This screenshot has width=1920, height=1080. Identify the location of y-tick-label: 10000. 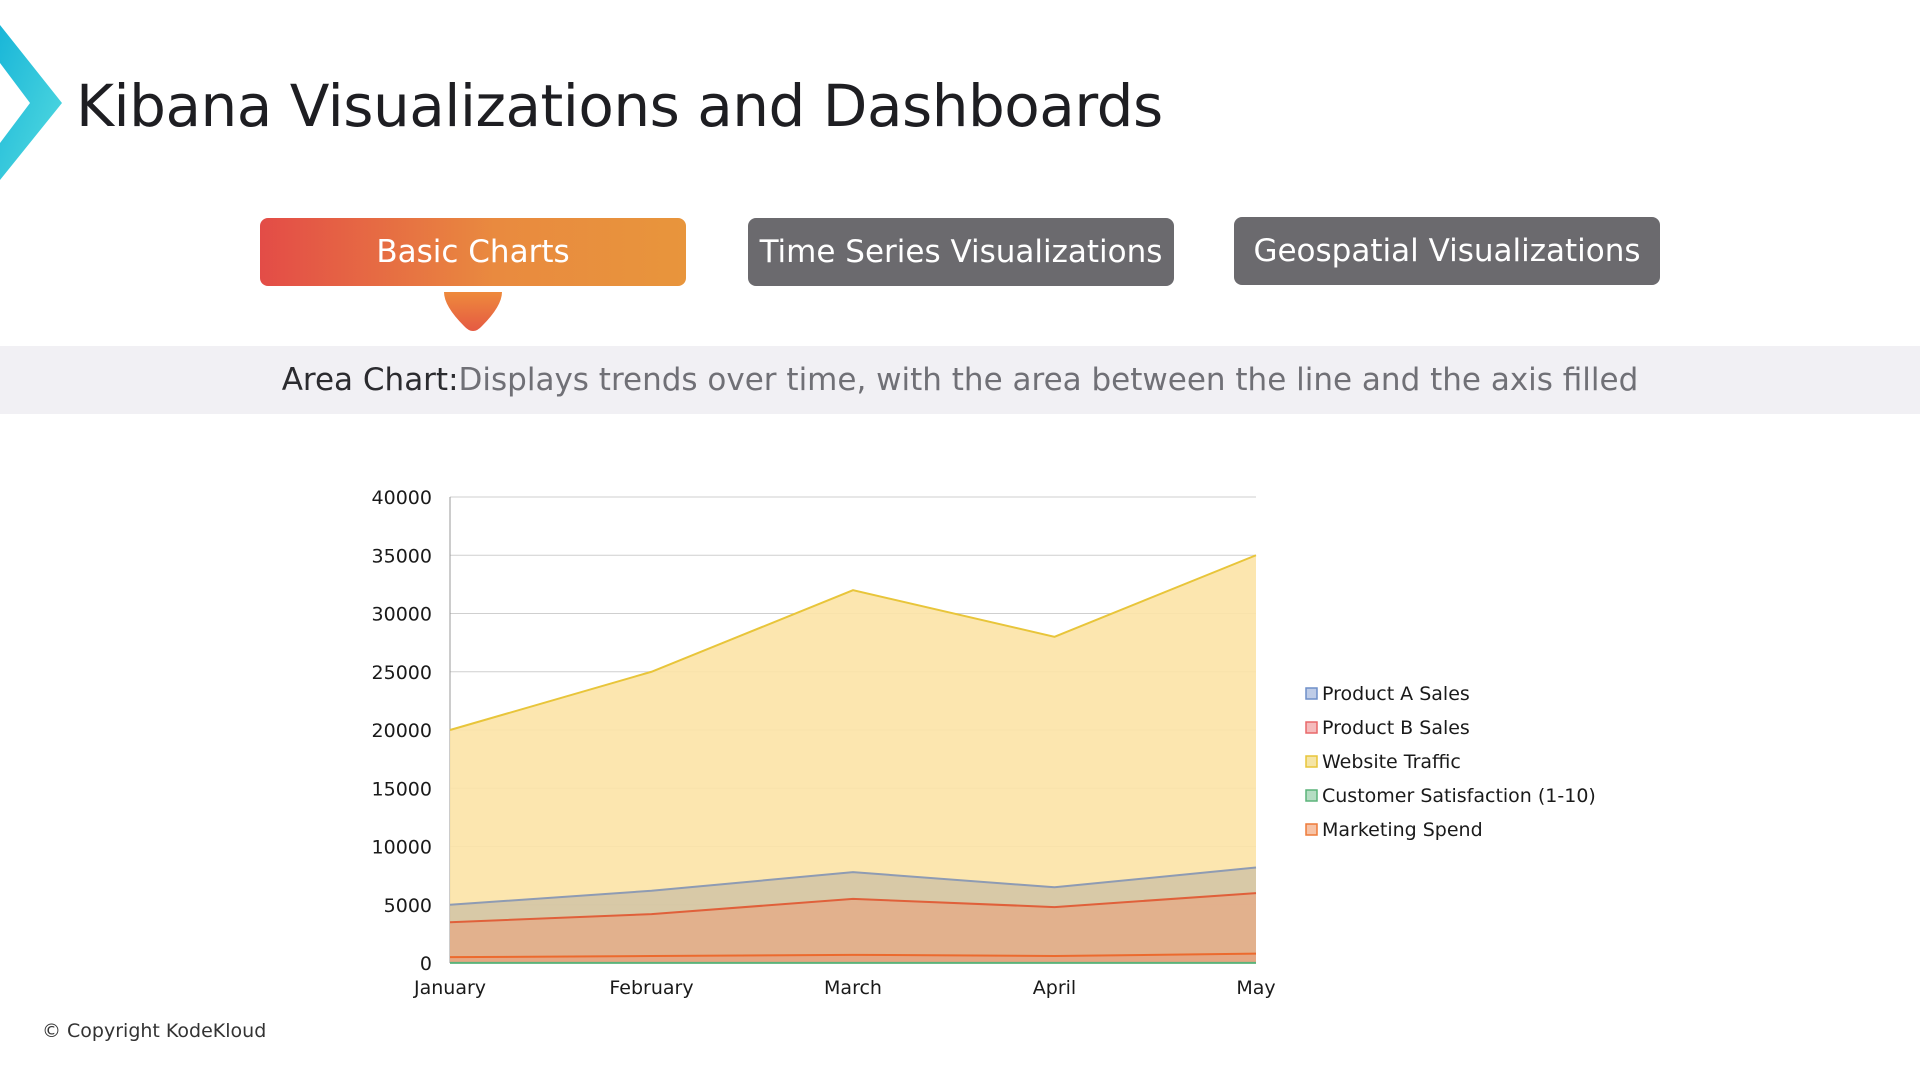
(402, 848).